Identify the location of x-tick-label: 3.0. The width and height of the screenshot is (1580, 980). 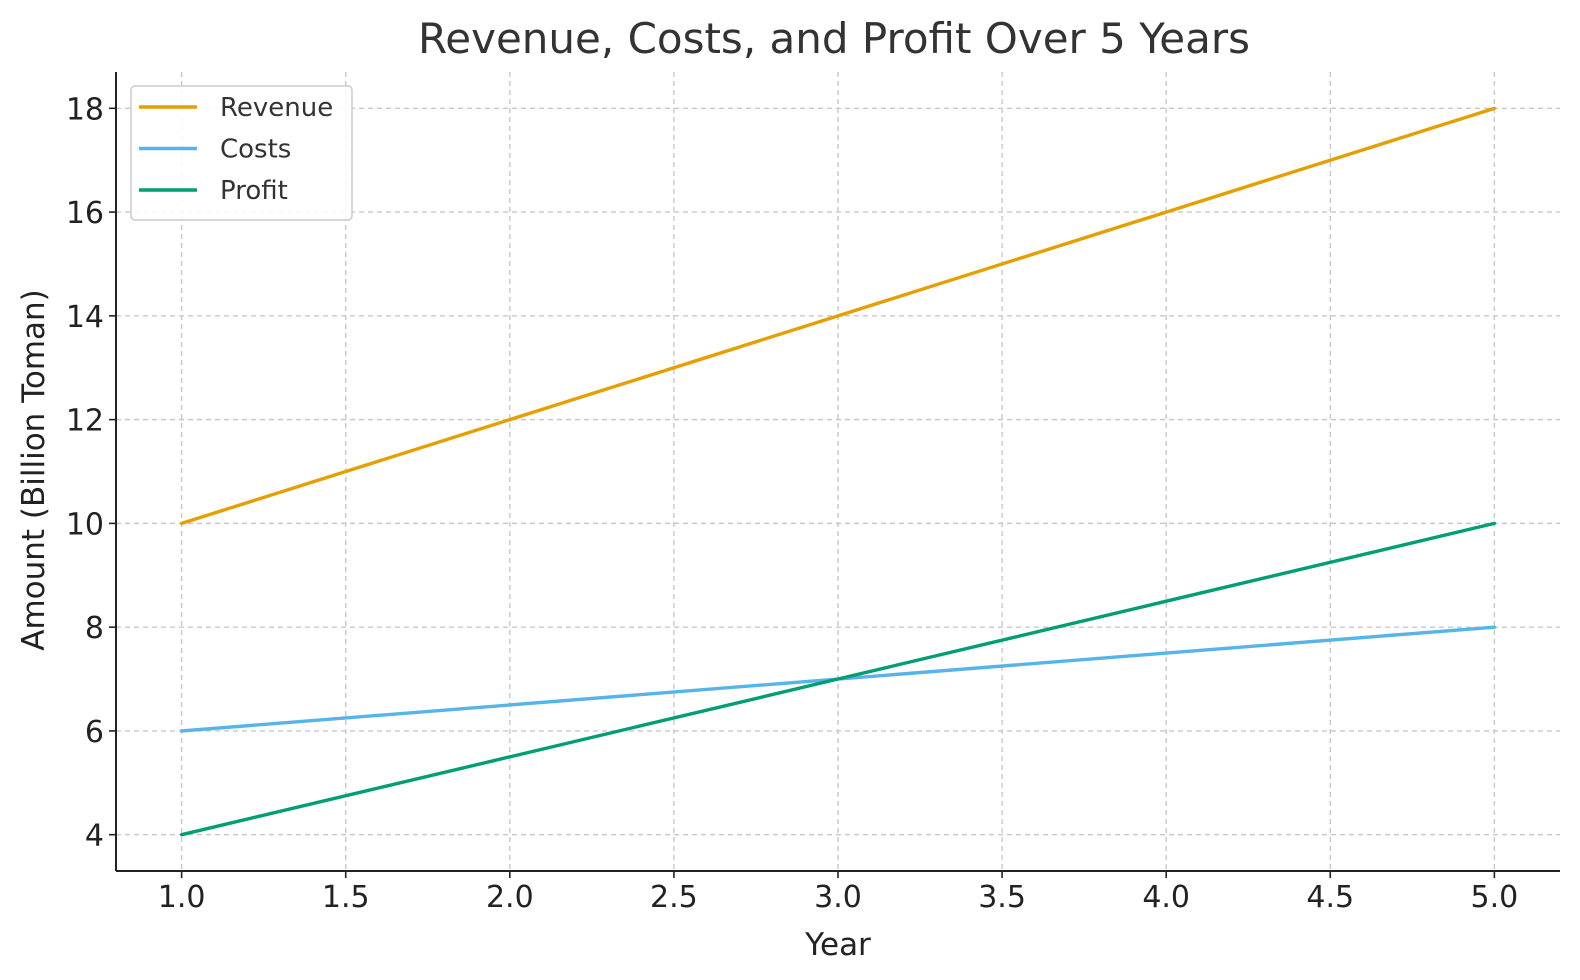
(838, 897).